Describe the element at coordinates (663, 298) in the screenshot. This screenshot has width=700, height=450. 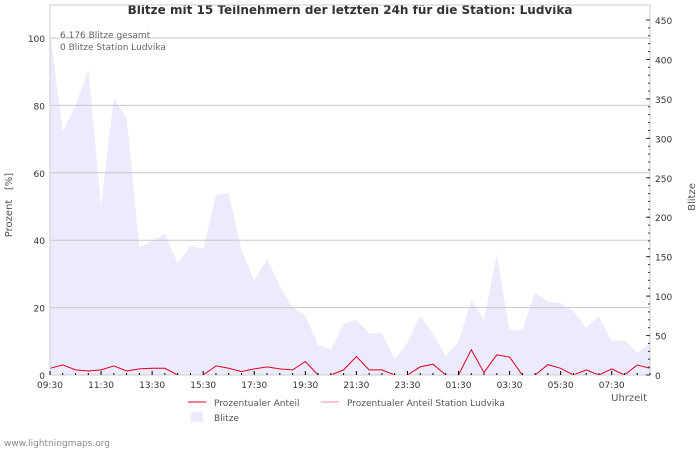
I see `y-right-tick-label: 100` at that location.